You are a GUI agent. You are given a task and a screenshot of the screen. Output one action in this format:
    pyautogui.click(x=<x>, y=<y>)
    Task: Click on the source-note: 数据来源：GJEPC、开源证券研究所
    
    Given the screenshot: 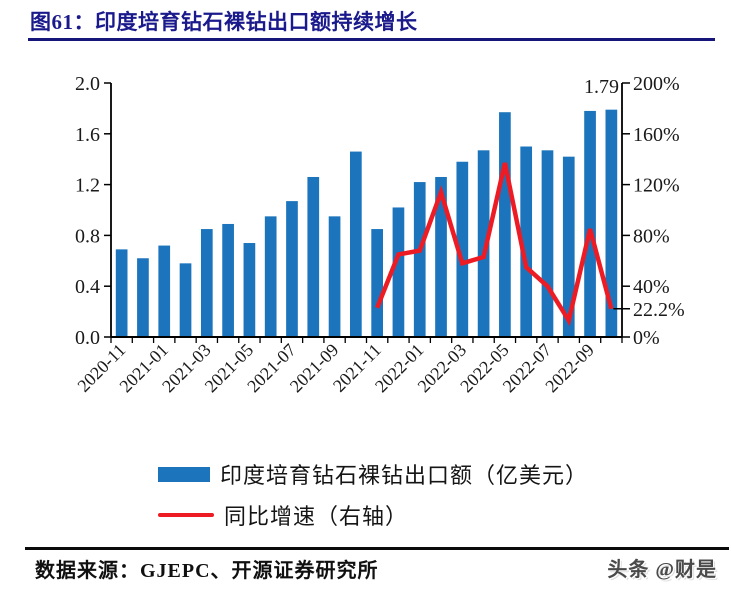 What is the action you would take?
    pyautogui.click(x=207, y=571)
    